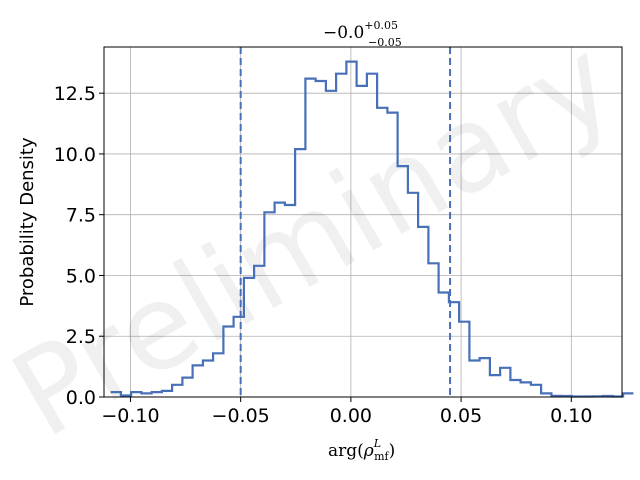  What do you see at coordinates (75, 155) in the screenshot?
I see `y-tick-label: 10.0` at bounding box center [75, 155].